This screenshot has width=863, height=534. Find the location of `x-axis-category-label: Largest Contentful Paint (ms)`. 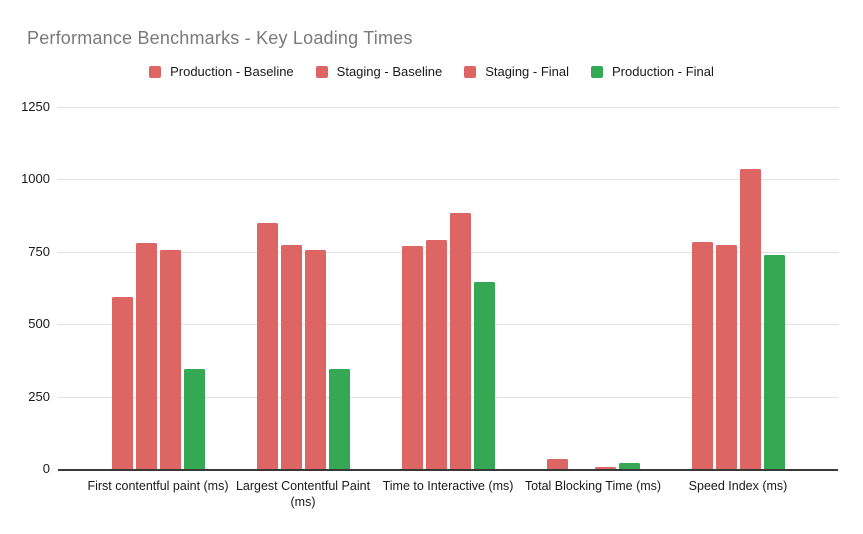

x-axis-category-label: Largest Contentful Paint (ms) is located at coordinates (303, 494).